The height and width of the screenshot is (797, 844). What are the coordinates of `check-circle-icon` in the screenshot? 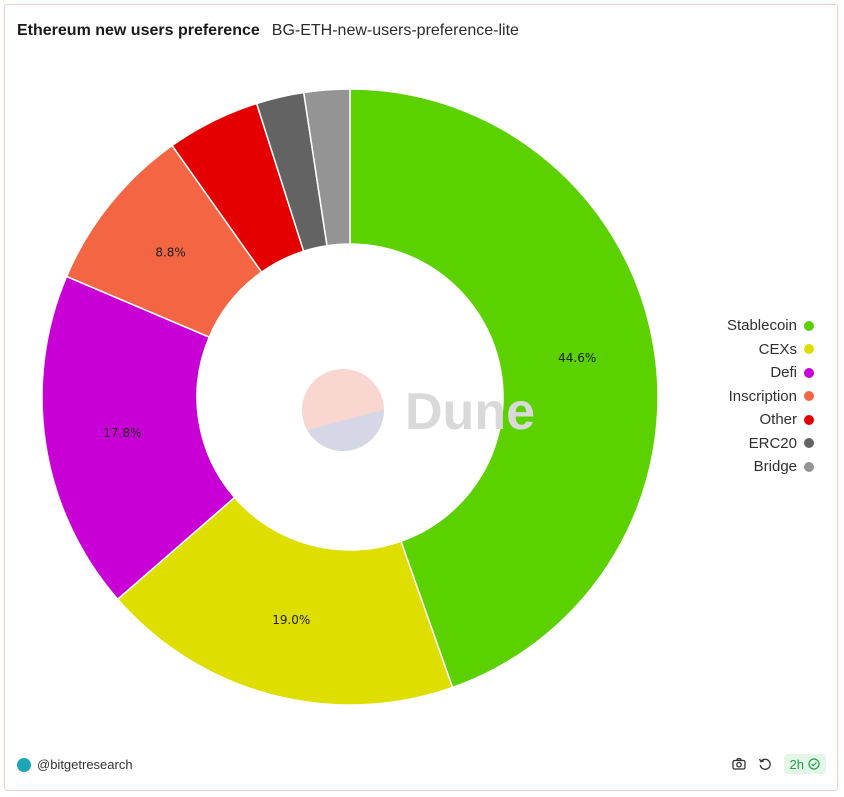 It's located at (814, 764).